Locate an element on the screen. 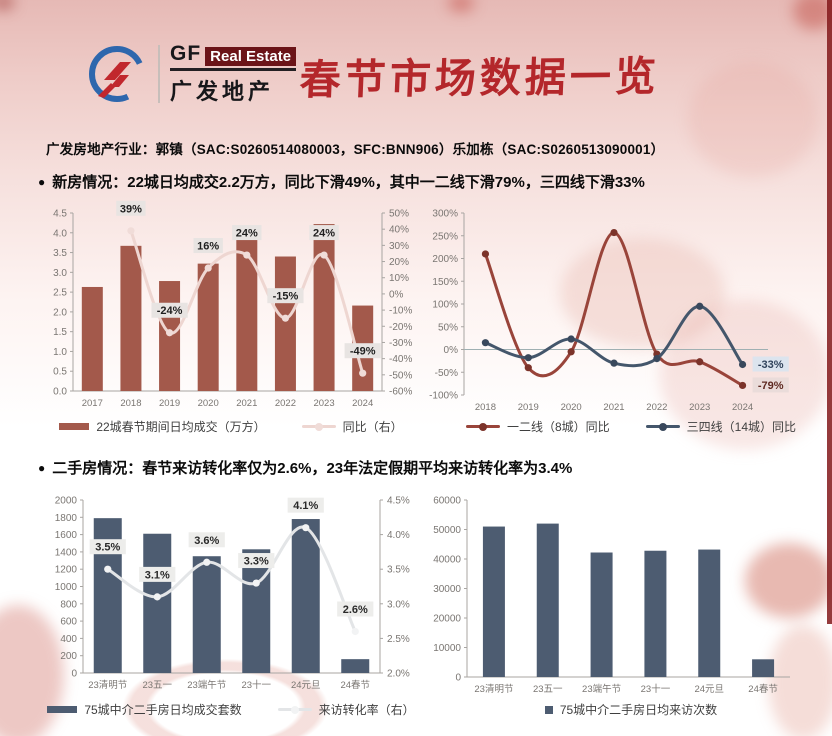 This screenshot has width=832, height=736. legend-yoy-by-tier: 一二线（8城）同比 三四线（14城）同比 is located at coordinates (631, 426).